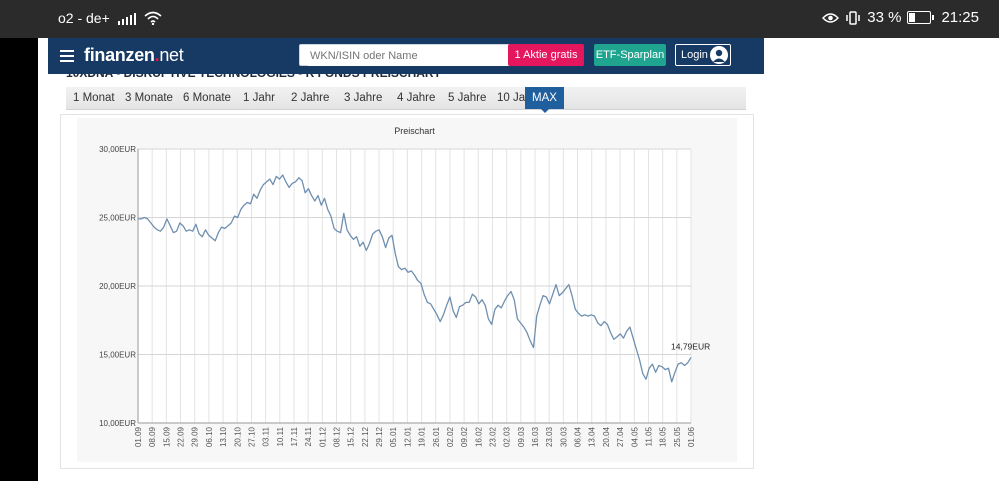  Describe the element at coordinates (677, 436) in the screenshot. I see `x-tick-label: 25.05` at that location.